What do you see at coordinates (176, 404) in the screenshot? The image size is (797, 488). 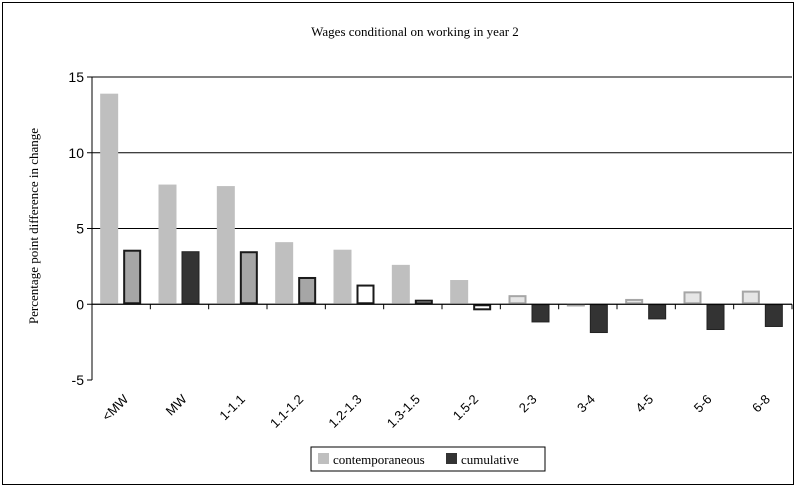 I see `x-tick-label-1: MW` at bounding box center [176, 404].